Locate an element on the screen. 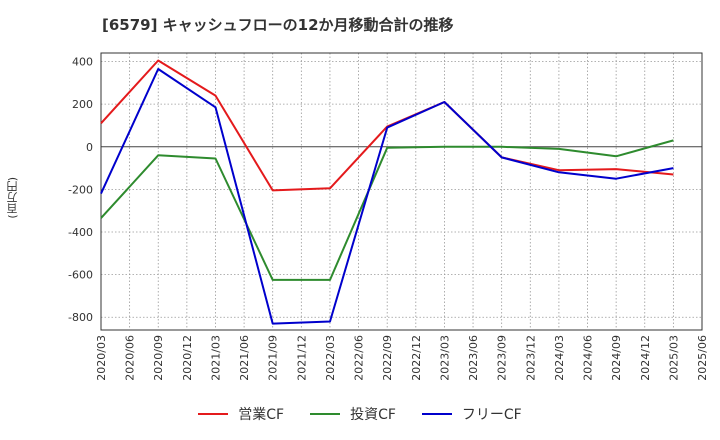 This screenshot has width=720, height=440. x-tick-label: 2020/06 is located at coordinates (130, 358).